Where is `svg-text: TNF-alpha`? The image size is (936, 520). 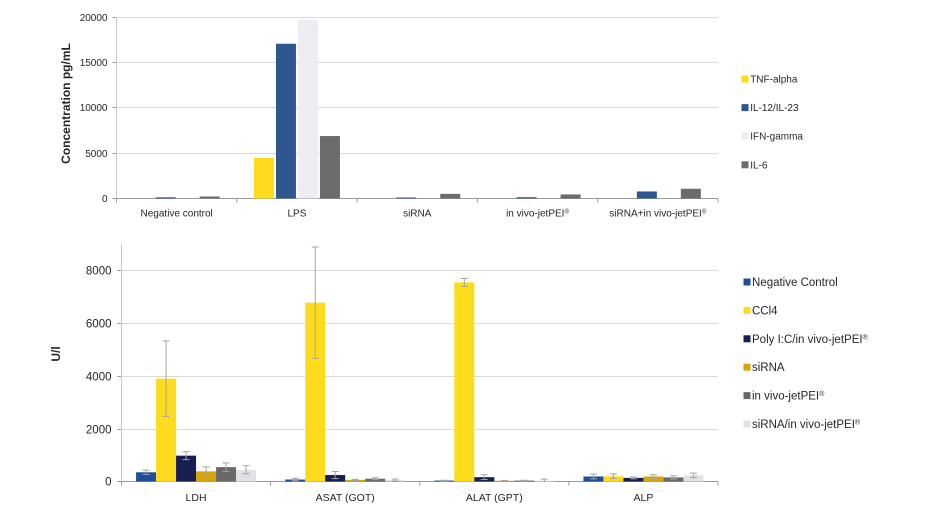 svg-text: TNF-alpha is located at coordinates (774, 80).